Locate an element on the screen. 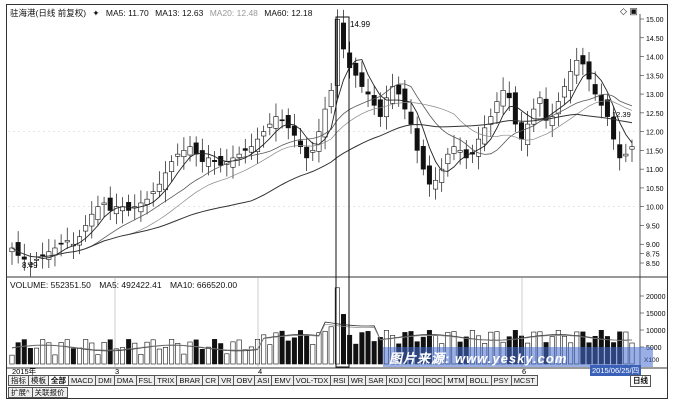 This screenshot has width=674, height=403. ma13-label: MA13: 12.63 is located at coordinates (179, 13).